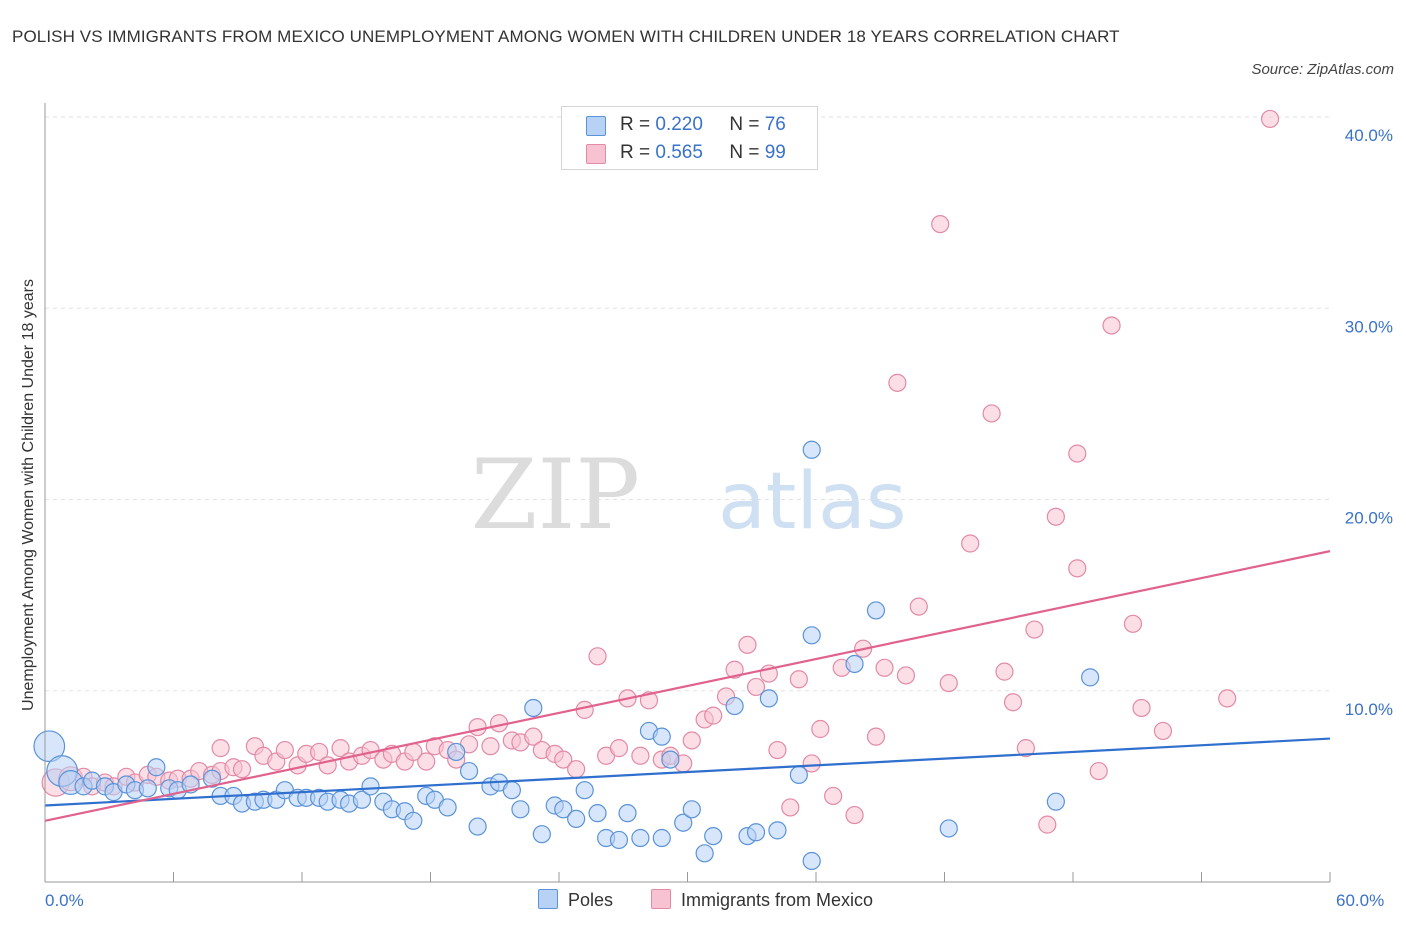 The height and width of the screenshot is (930, 1406). I want to click on y-tick-labels: 10.0% 20.0% 30.0% 40.0%, so click(1369, 422).